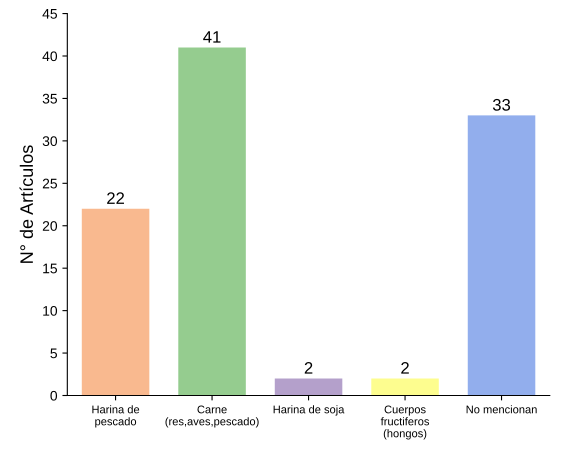 The width and height of the screenshot is (561, 452). What do you see at coordinates (309, 410) in the screenshot?
I see `x-tick-label: Harina de soja` at bounding box center [309, 410].